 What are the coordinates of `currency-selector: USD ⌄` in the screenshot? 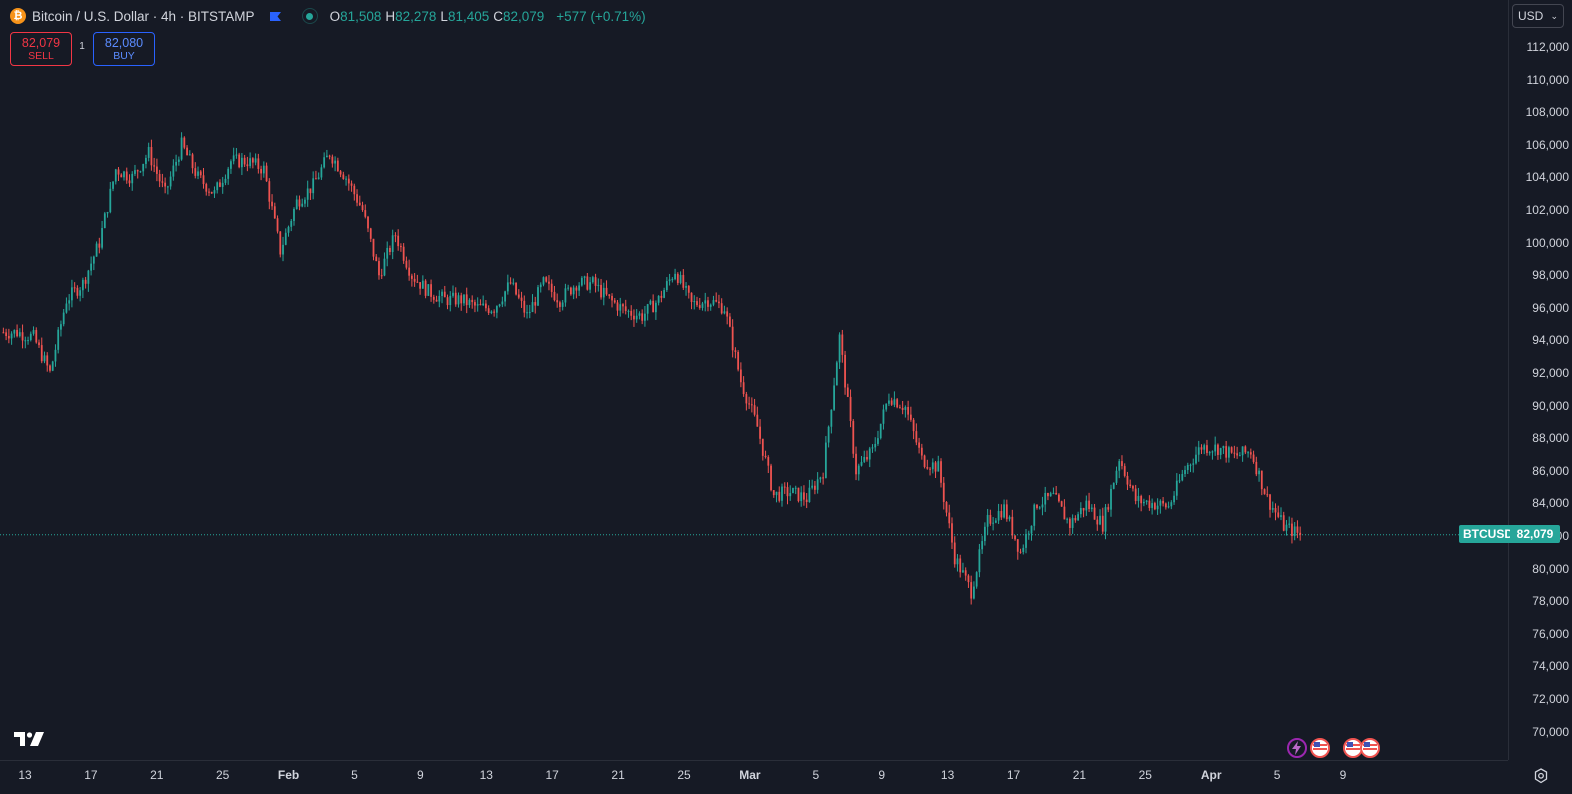 It's located at (1538, 16).